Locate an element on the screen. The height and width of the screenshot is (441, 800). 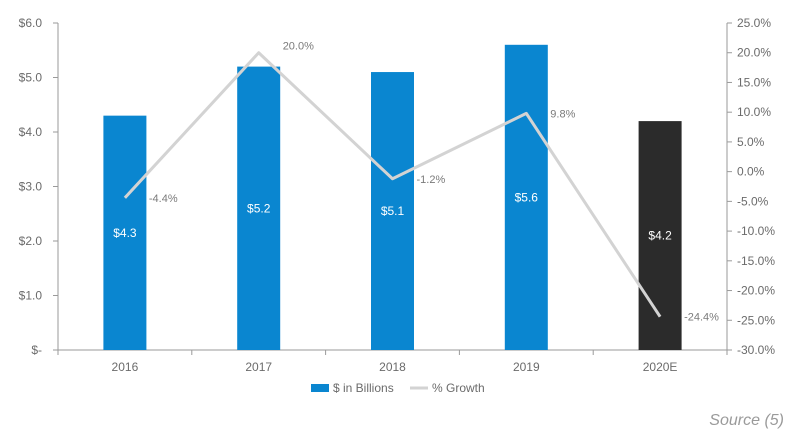
bar-data-label: $5.6 is located at coordinates (527, 197).